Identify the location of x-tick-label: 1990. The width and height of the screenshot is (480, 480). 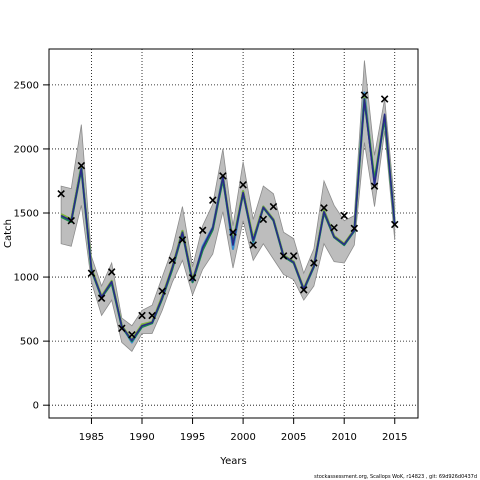
(141, 437).